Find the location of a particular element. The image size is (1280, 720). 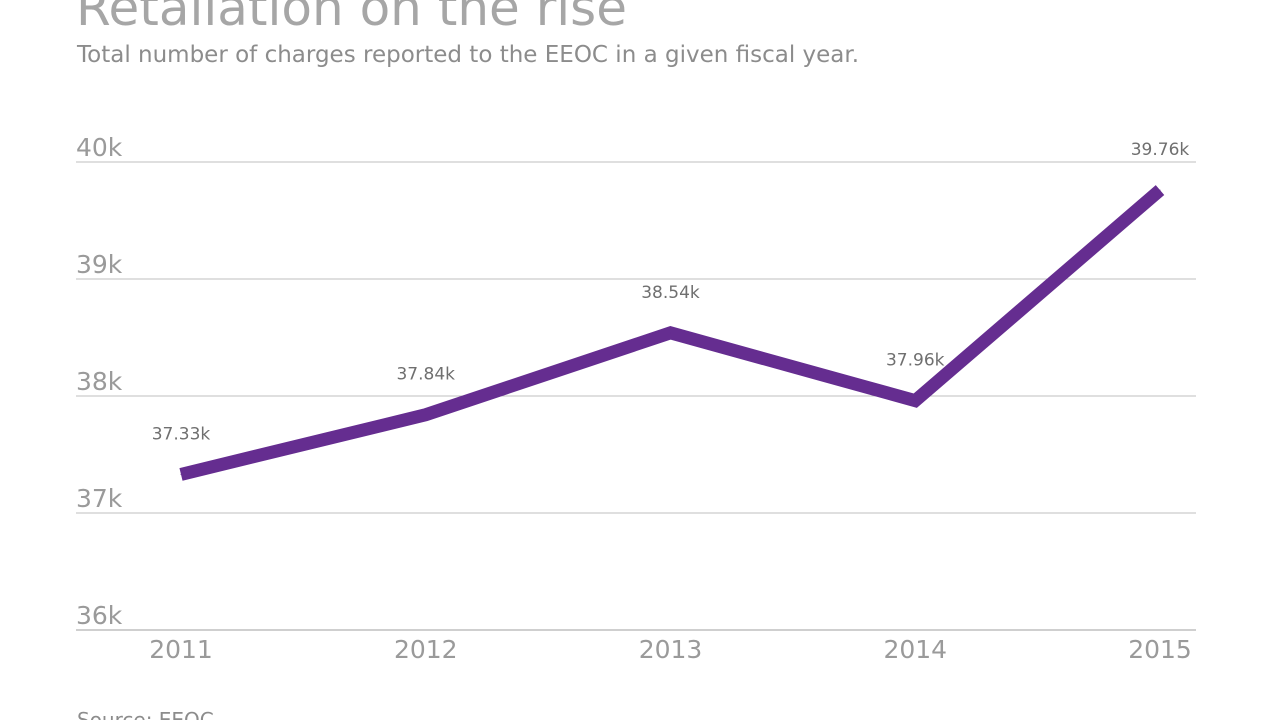

x-tick-label-2013: 2013 is located at coordinates (671, 649).